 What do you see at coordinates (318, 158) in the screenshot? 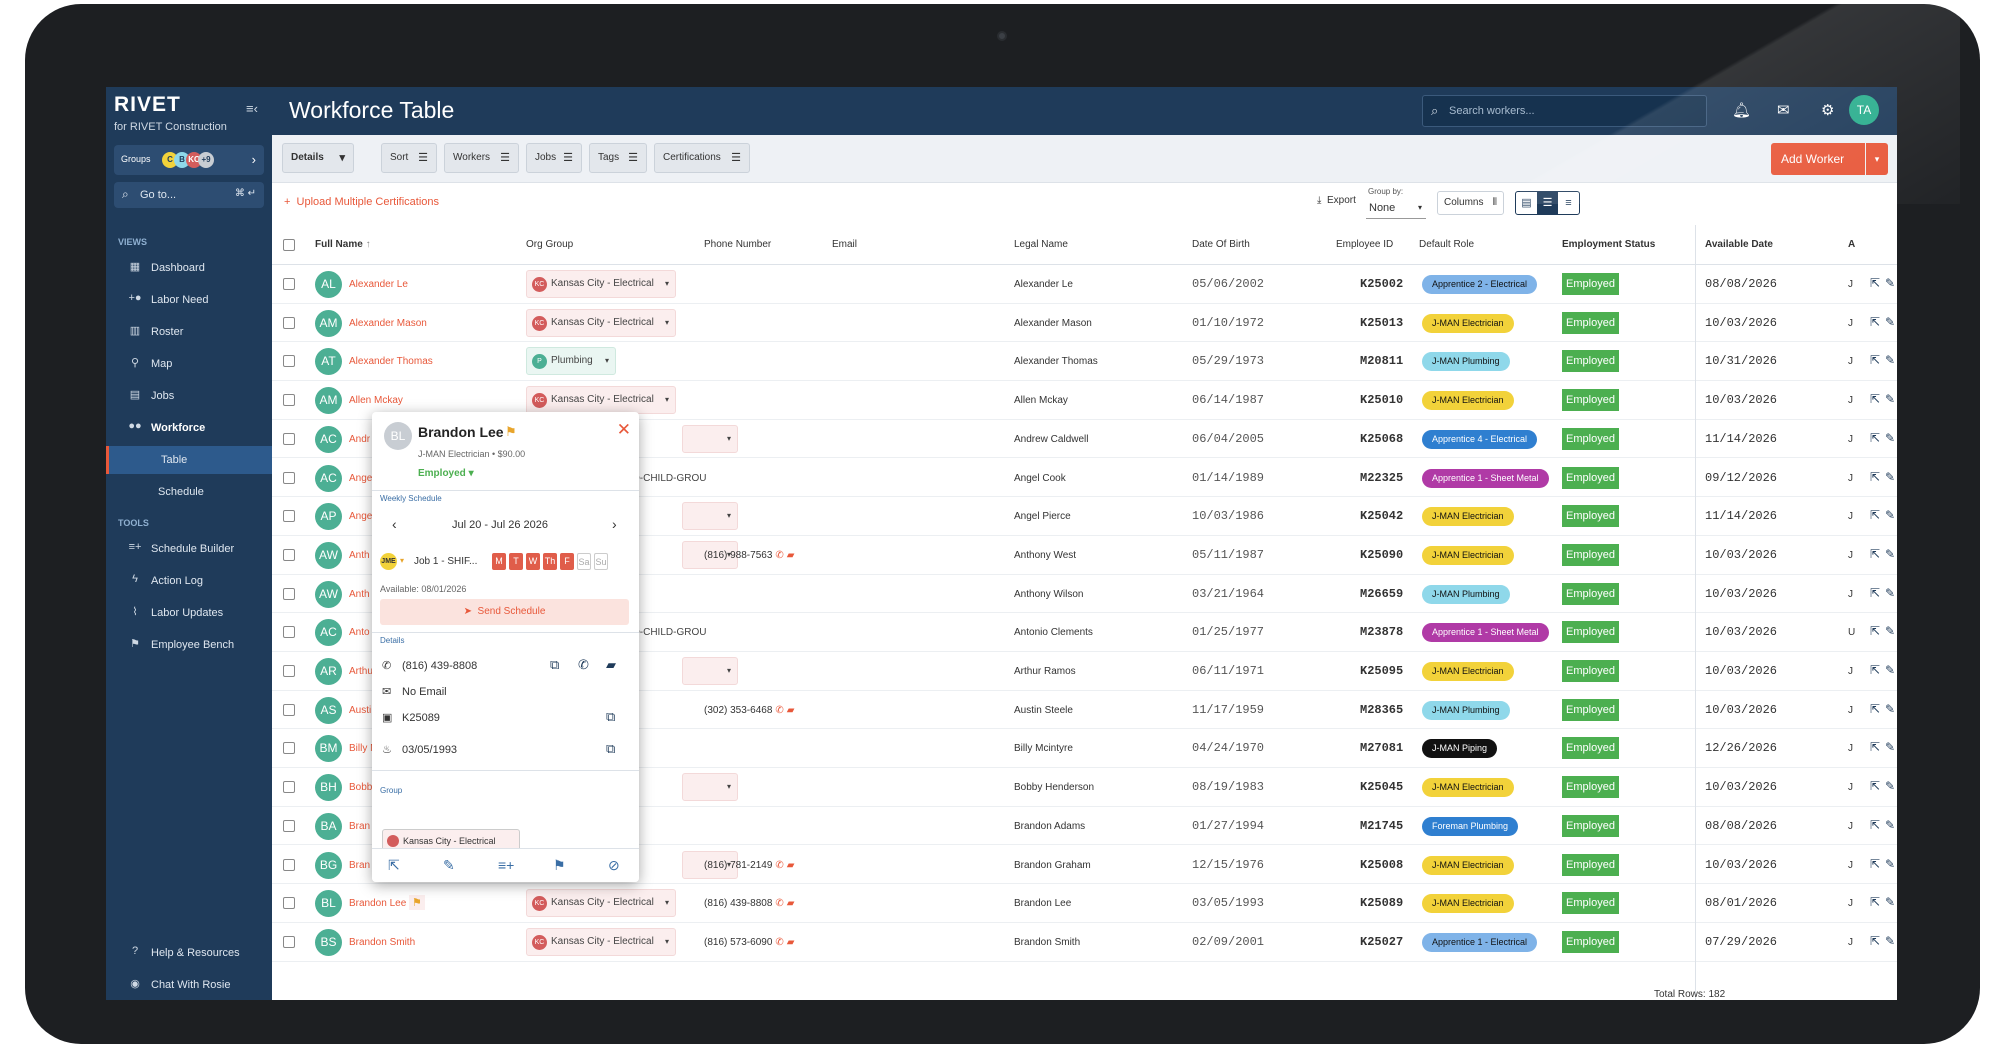
I see `details-dropdown: Details ▾` at bounding box center [318, 158].